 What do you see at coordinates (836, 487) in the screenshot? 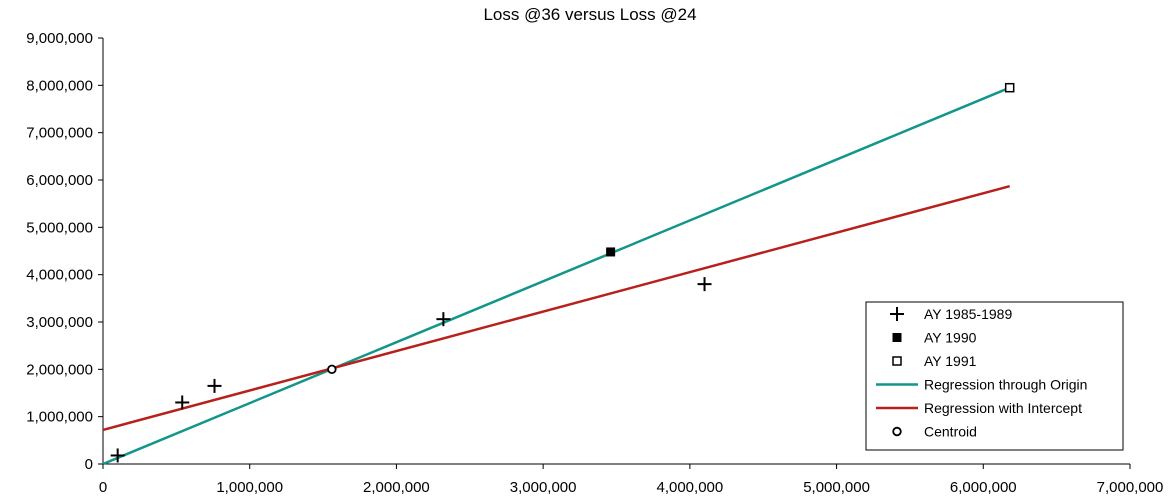
I see `x-tick-label: 5,000,000` at bounding box center [836, 487].